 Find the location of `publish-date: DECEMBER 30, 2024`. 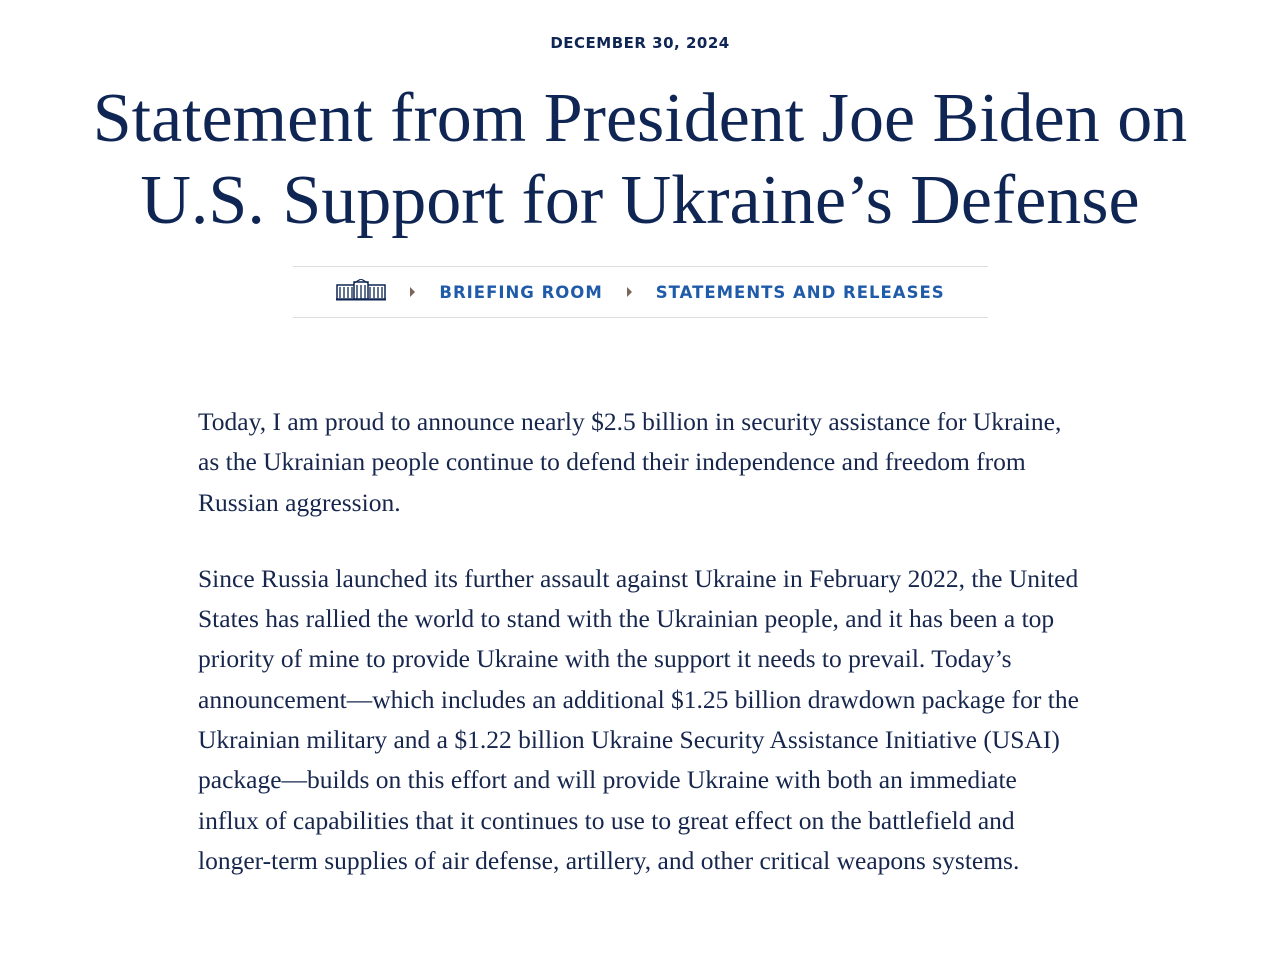

publish-date: DECEMBER 30, 2024 is located at coordinates (640, 43).